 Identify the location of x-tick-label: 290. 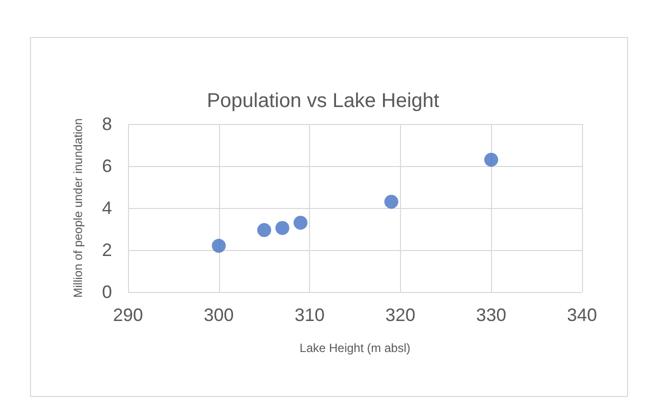
(128, 315).